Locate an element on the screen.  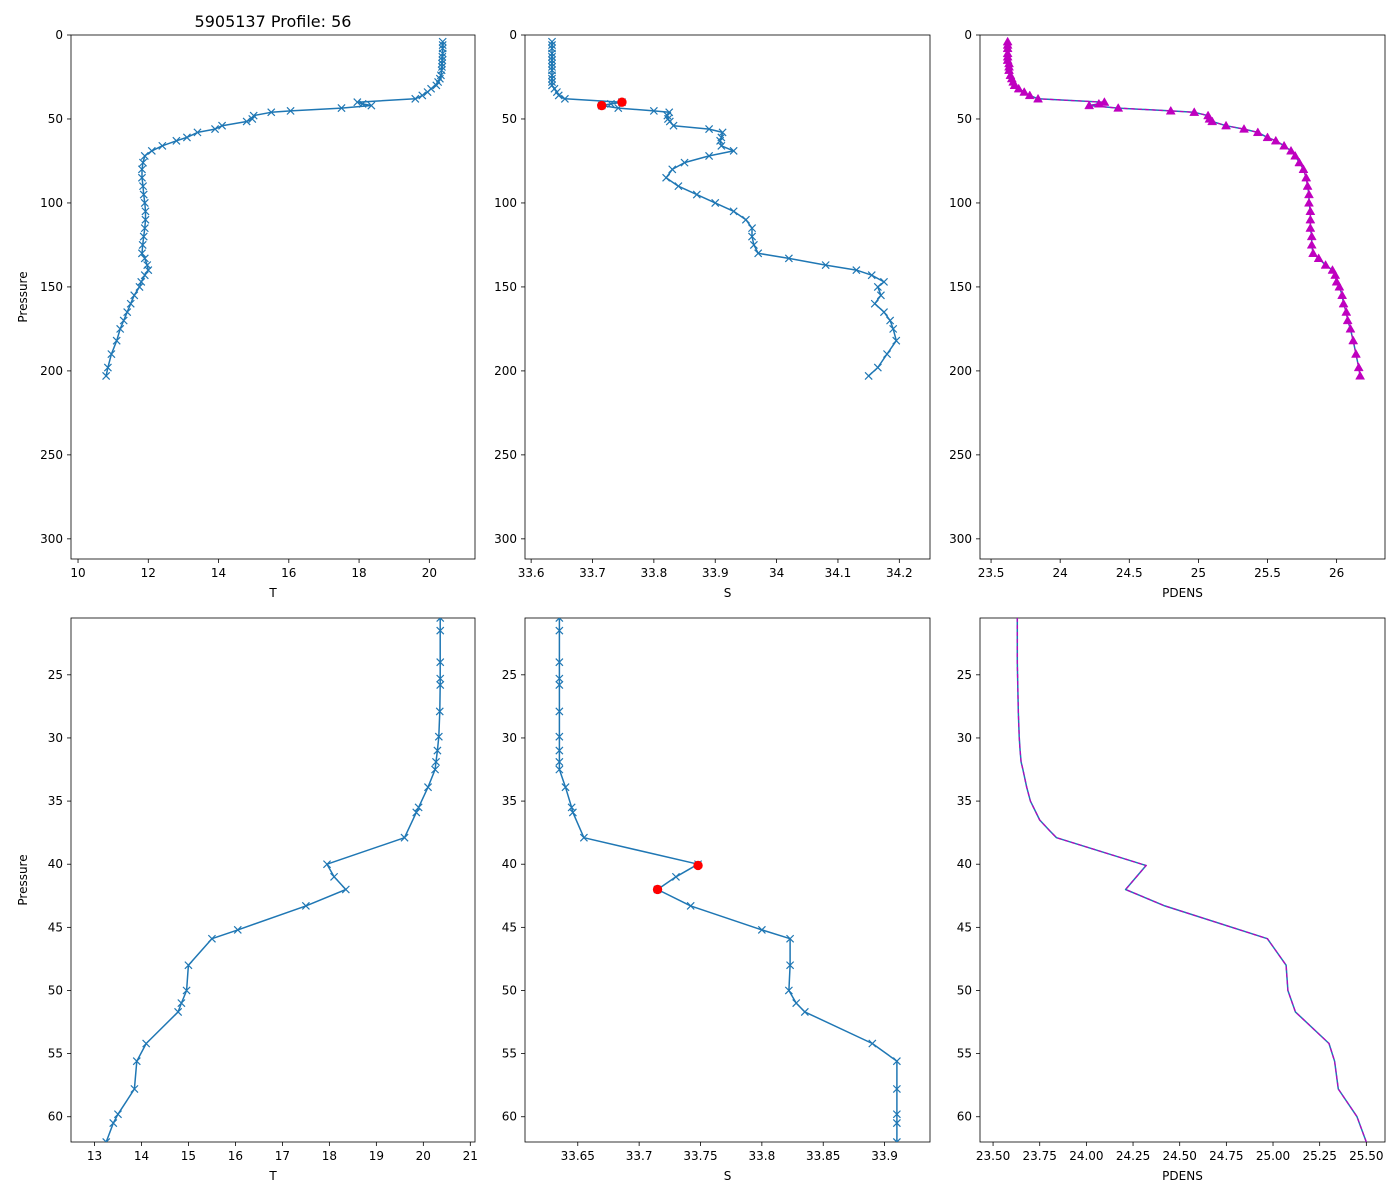
x-tick-label: 33.85 is located at coordinates (823, 1156).